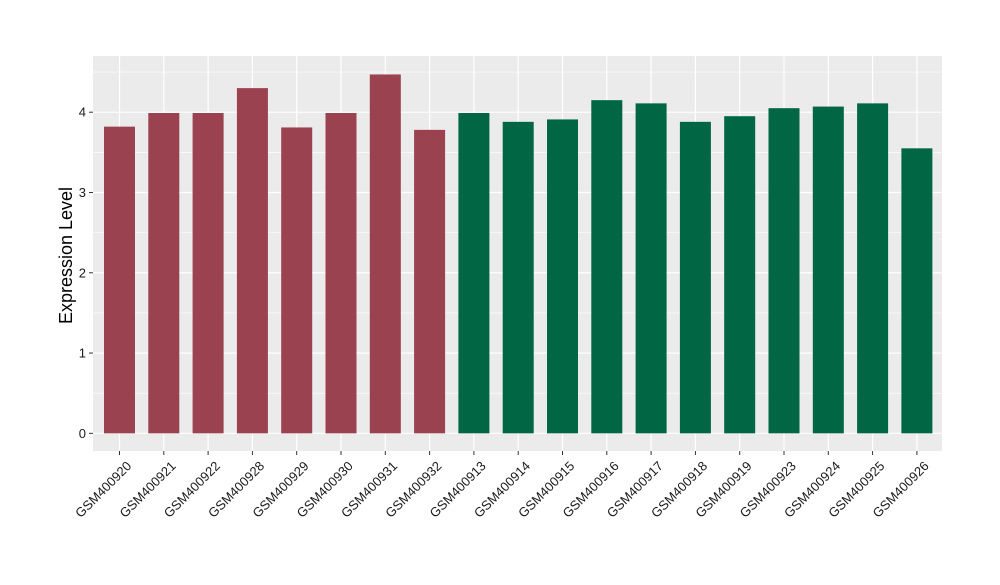 The height and width of the screenshot is (585, 1000). Describe the element at coordinates (430, 281) in the screenshot. I see `bar-GSM400932` at that location.